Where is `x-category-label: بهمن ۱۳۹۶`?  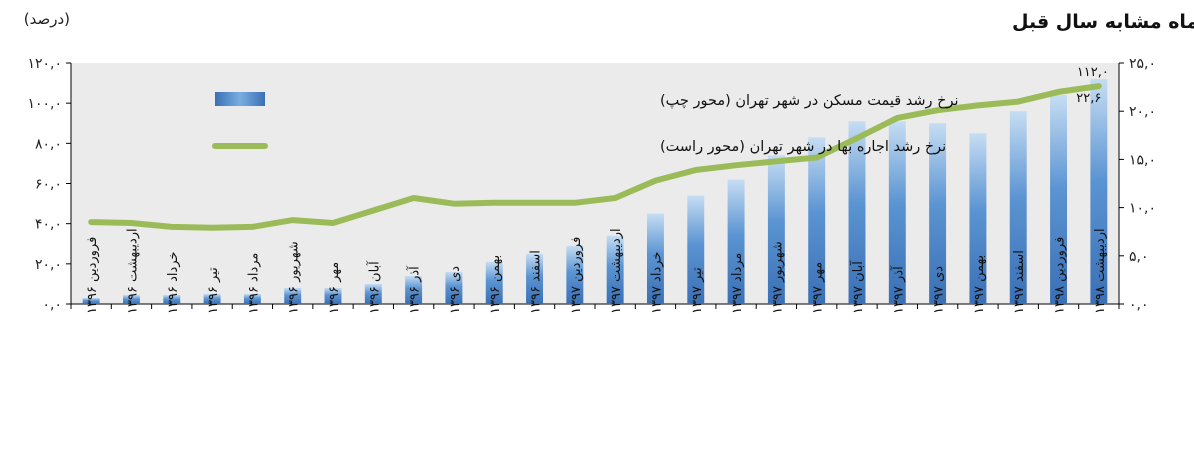
x-category-label: بهمن ۱۳۹۶ is located at coordinates (495, 284).